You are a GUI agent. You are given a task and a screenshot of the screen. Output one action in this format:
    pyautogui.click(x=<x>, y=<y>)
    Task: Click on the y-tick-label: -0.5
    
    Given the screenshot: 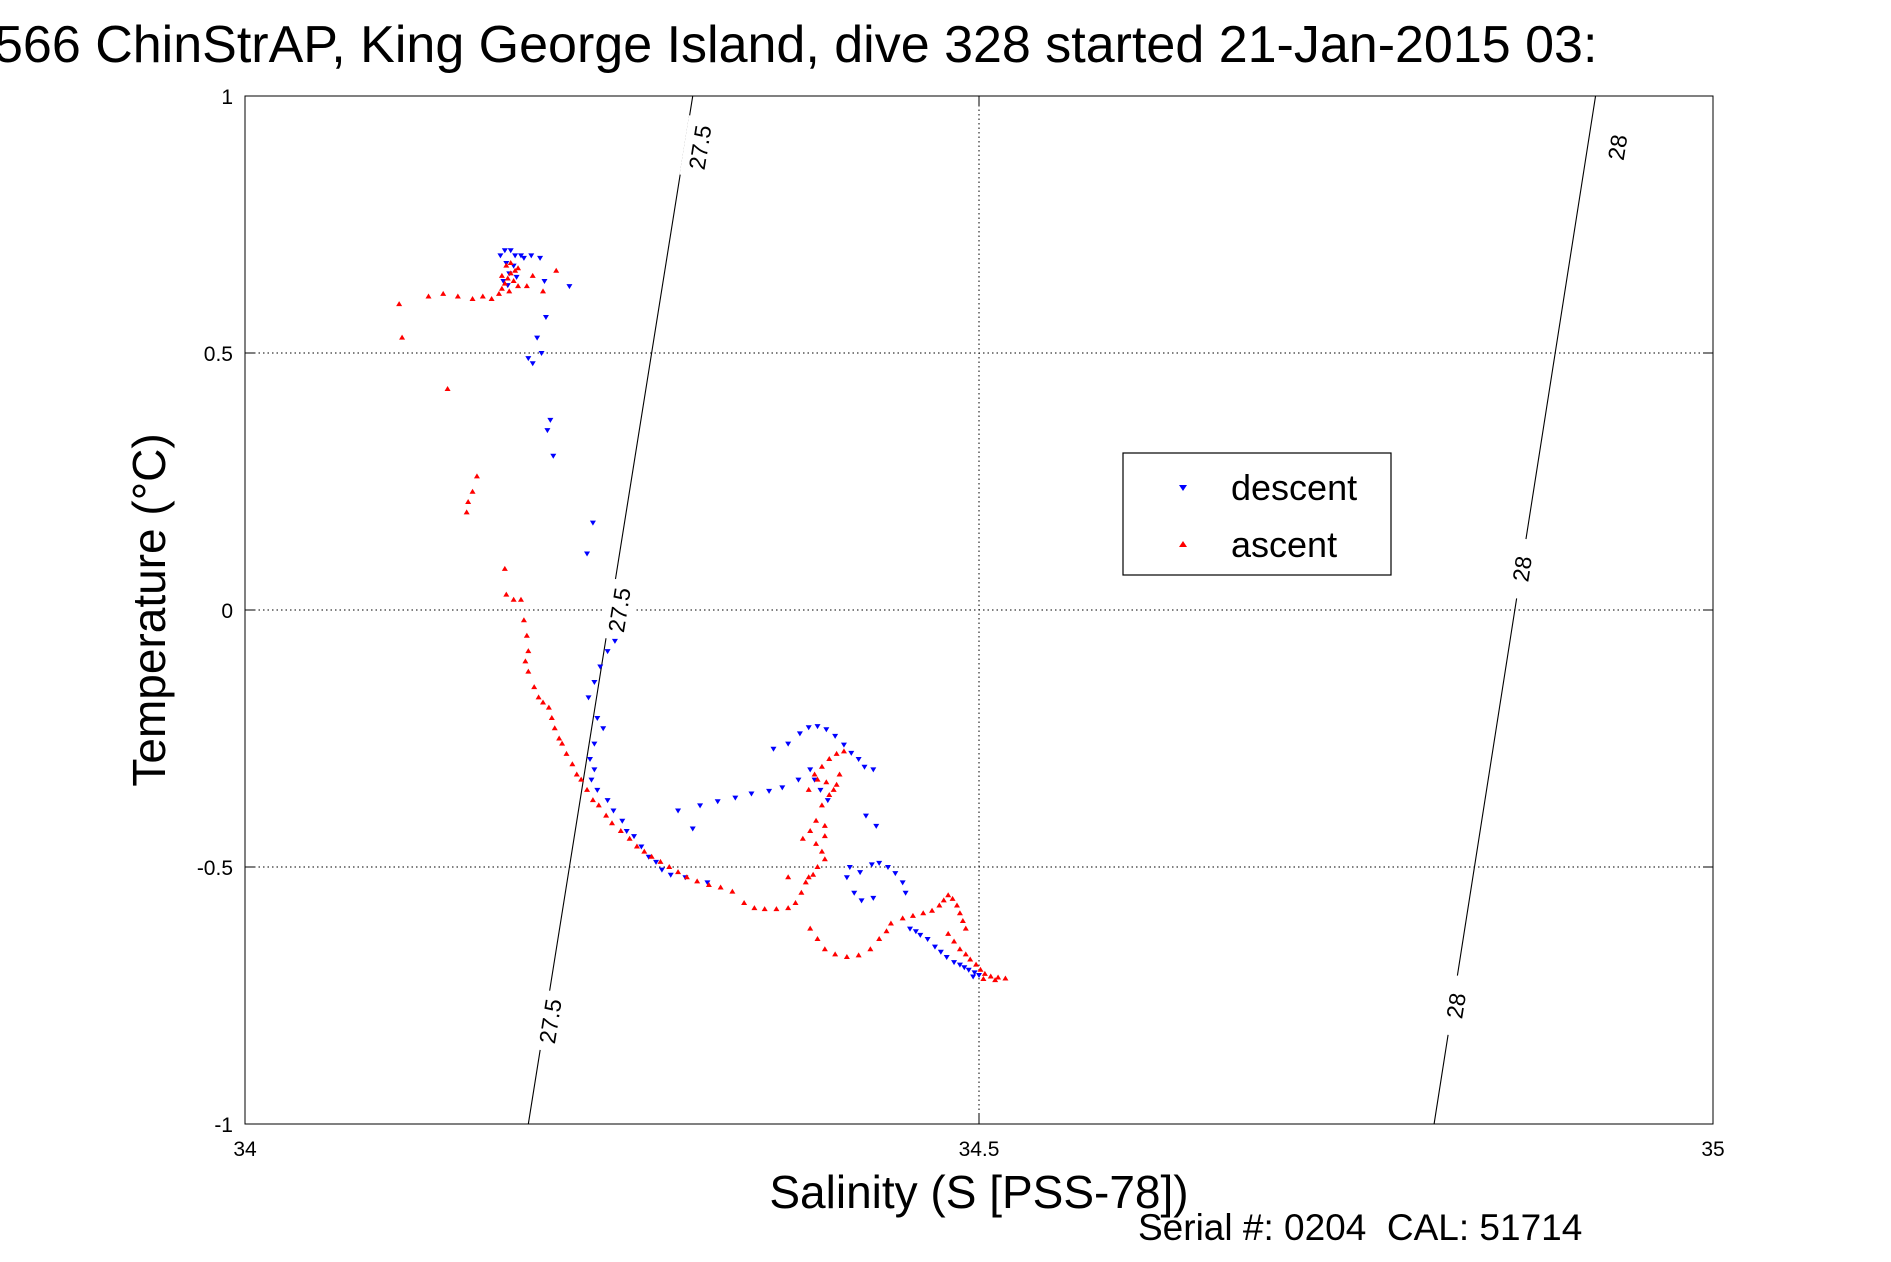 What is the action you would take?
    pyautogui.click(x=215, y=868)
    